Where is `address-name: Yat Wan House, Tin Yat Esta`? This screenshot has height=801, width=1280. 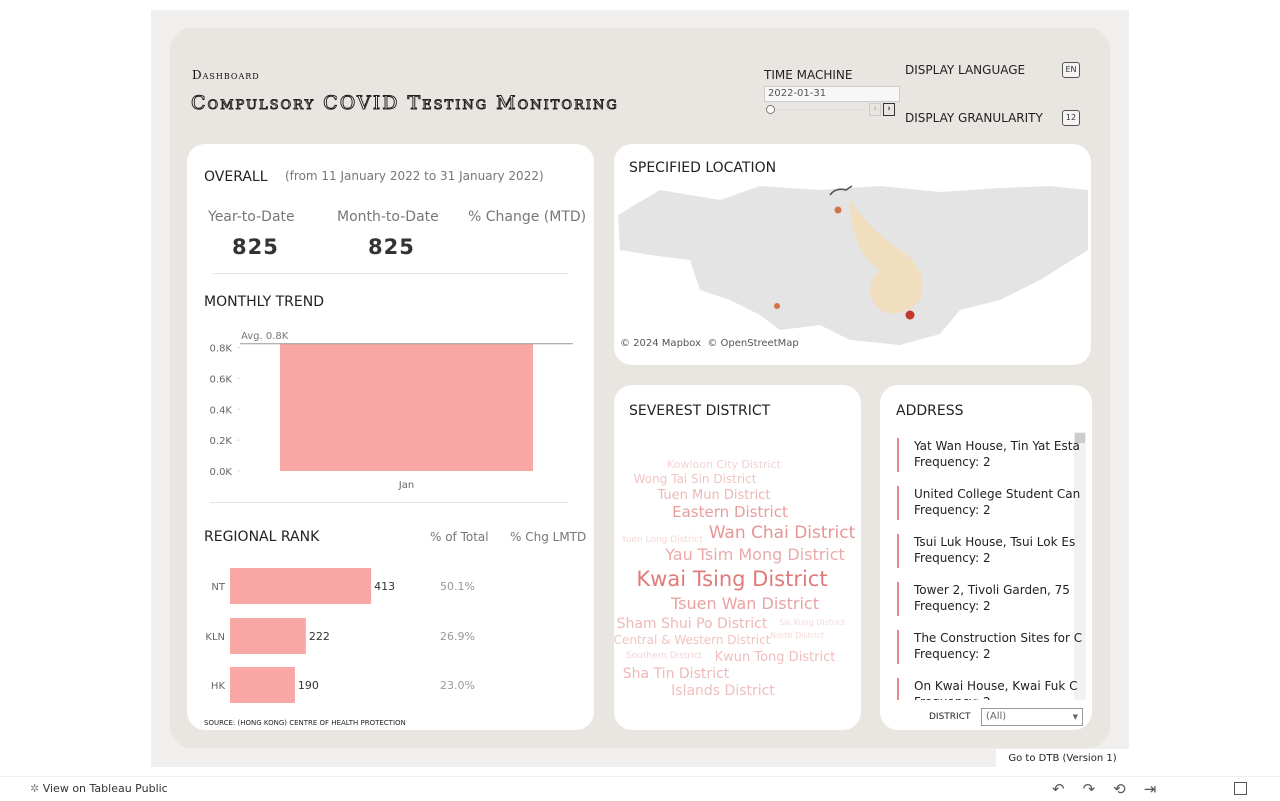 address-name: Yat Wan House, Tin Yat Esta is located at coordinates (997, 446).